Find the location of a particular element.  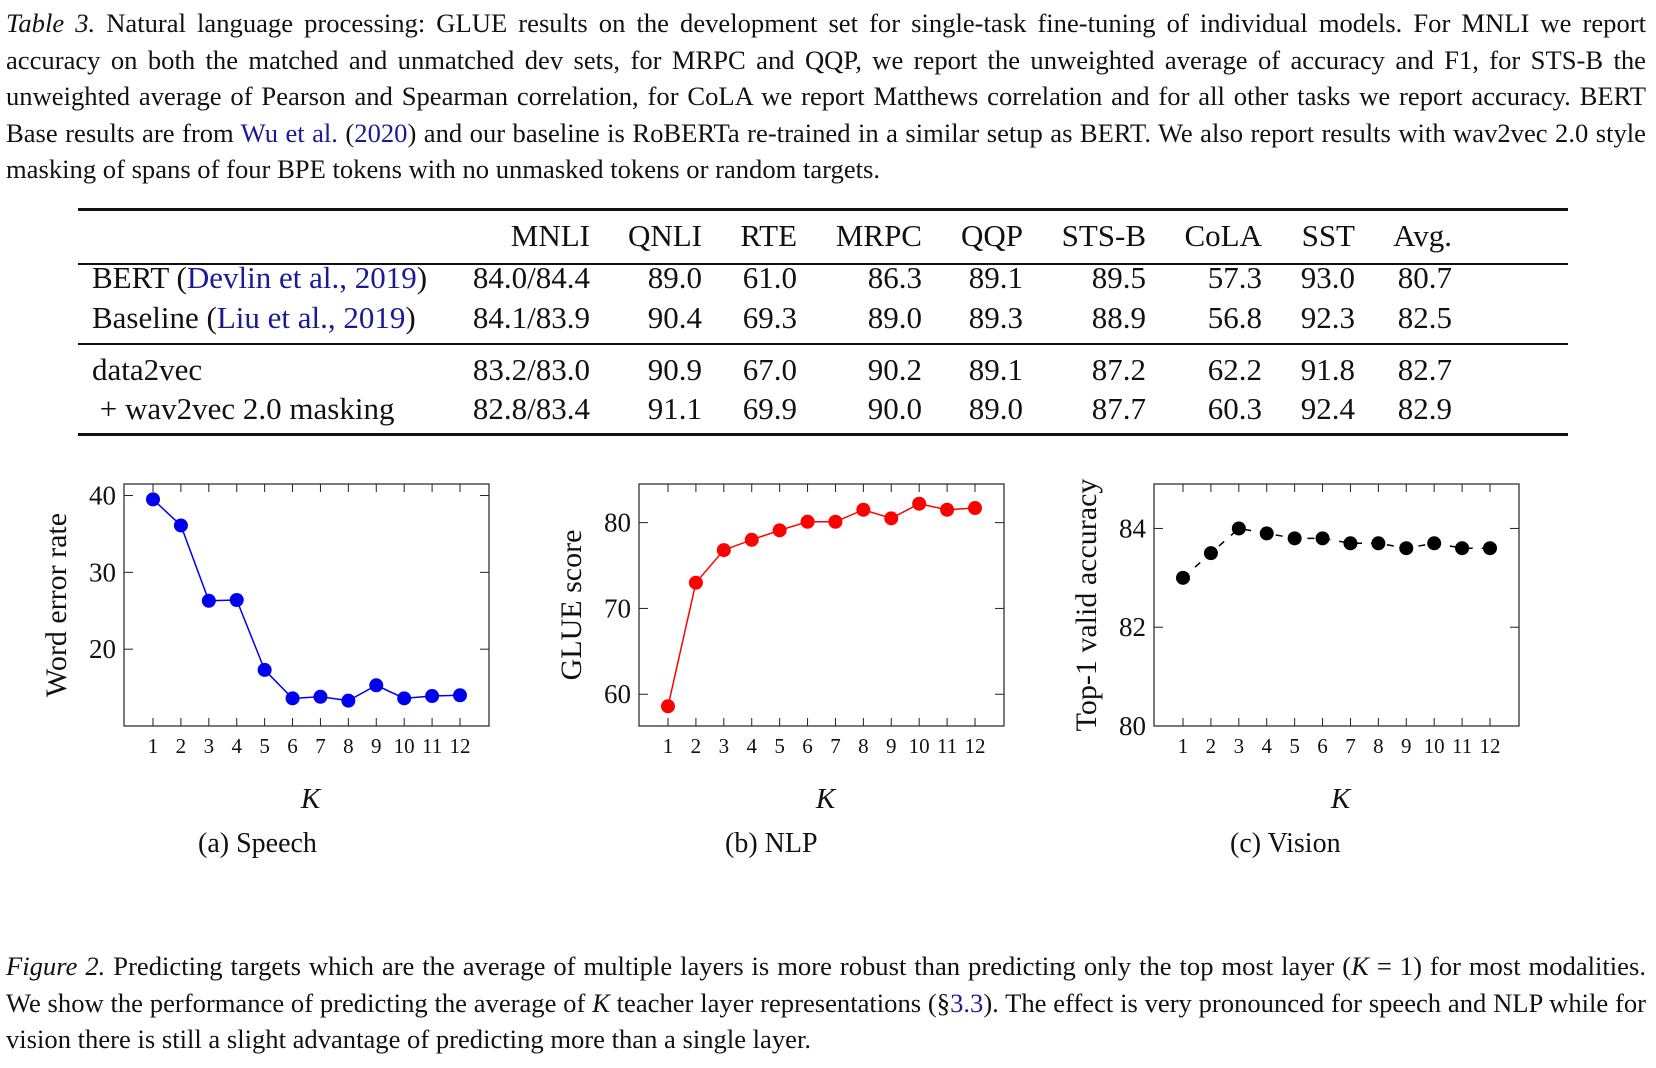

table-caption-text: ( is located at coordinates (346, 132).